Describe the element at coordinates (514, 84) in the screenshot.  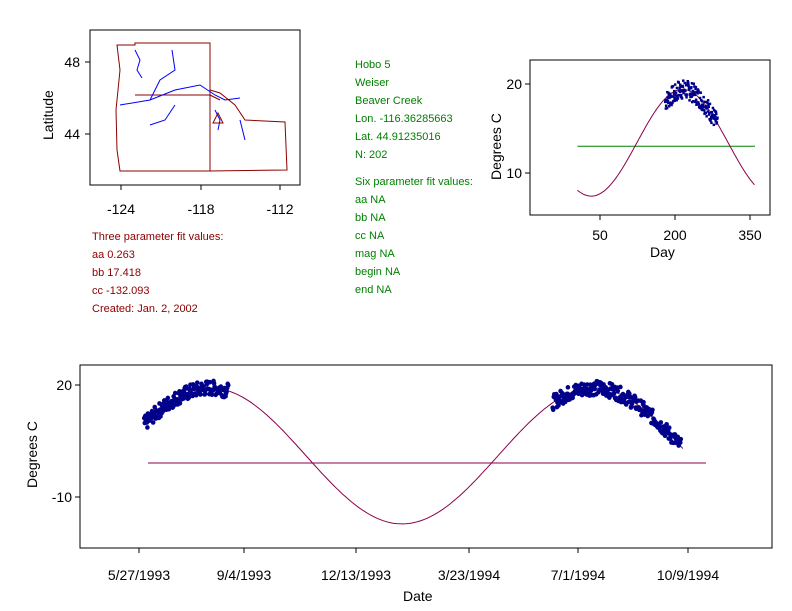
I see `day-ytick-label: 20` at that location.